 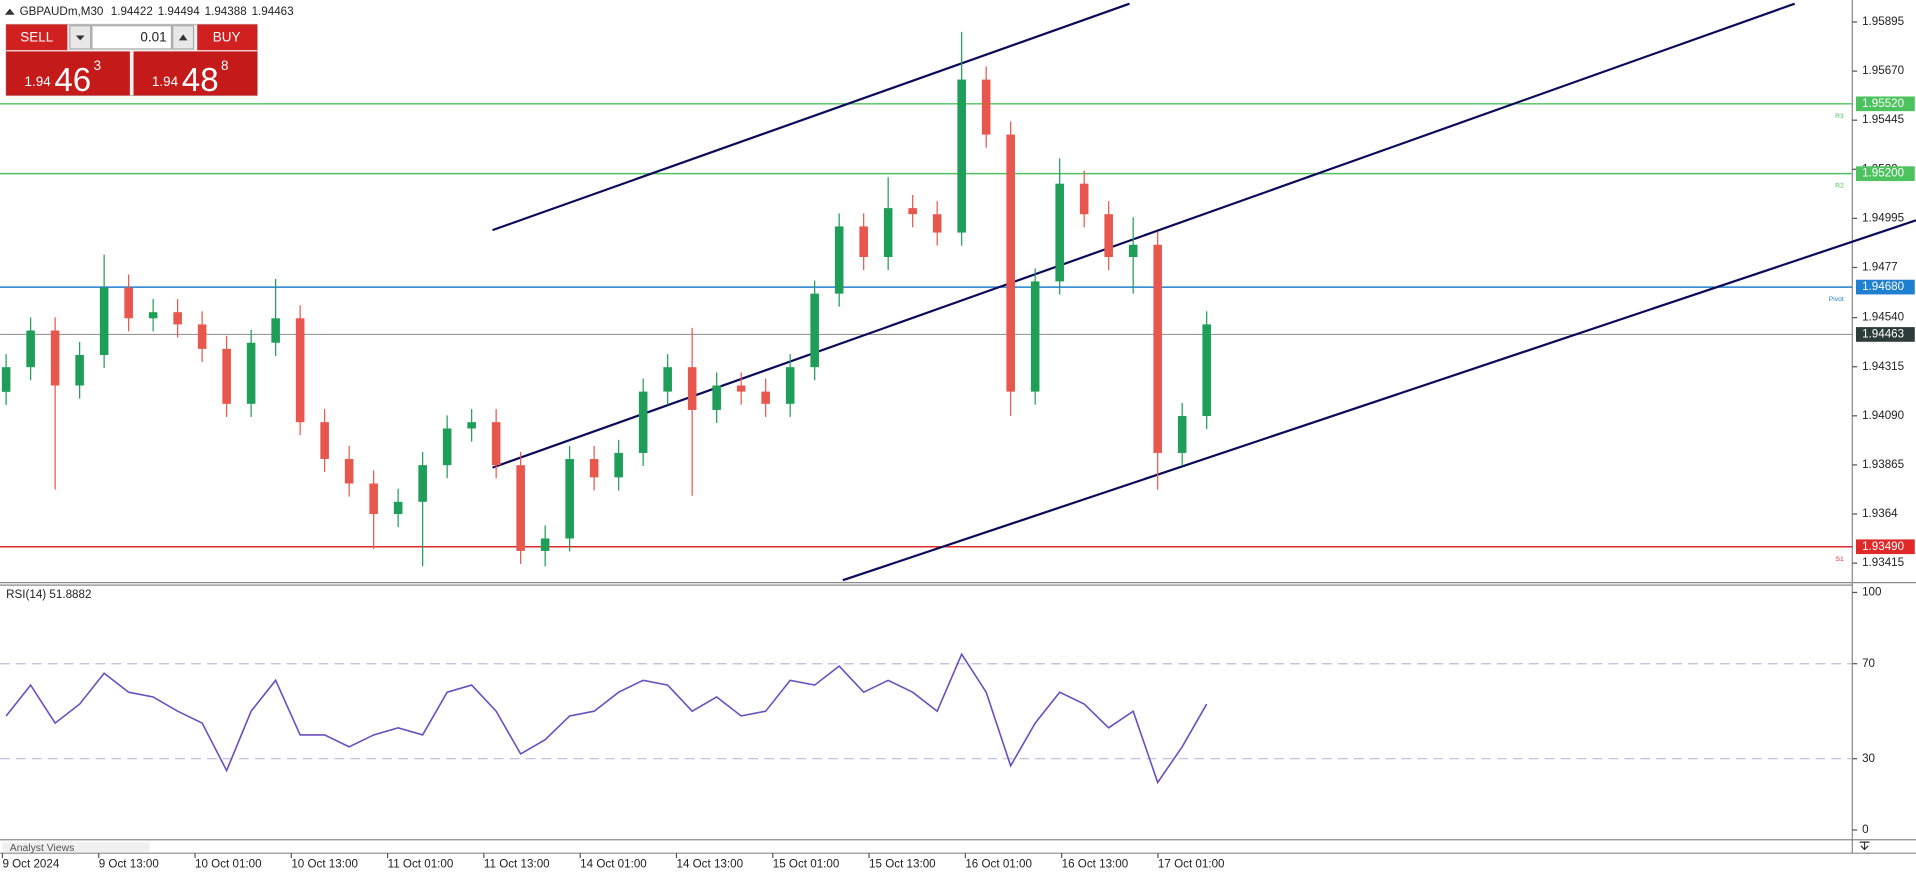 I want to click on ask-price: 1.94 48 8, so click(x=190, y=78).